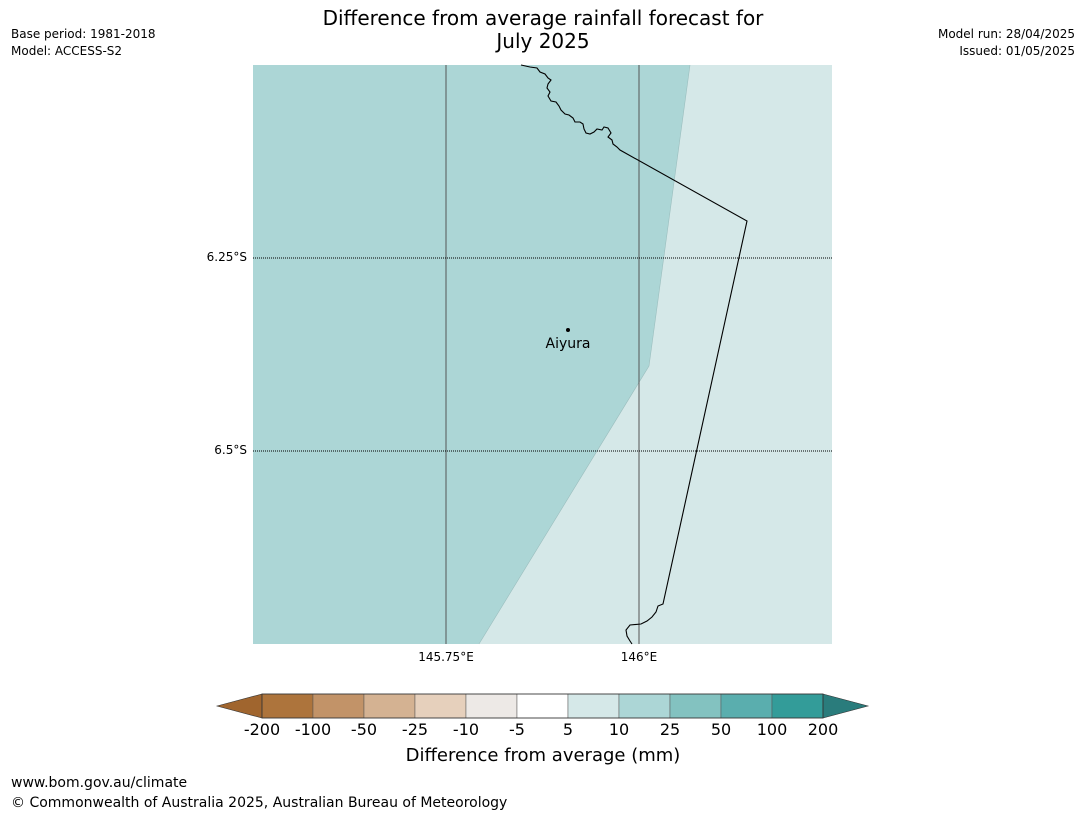 This screenshot has width=1085, height=816. What do you see at coordinates (1006, 34) in the screenshot?
I see `model-run-text: Model run: 28/04/2025` at bounding box center [1006, 34].